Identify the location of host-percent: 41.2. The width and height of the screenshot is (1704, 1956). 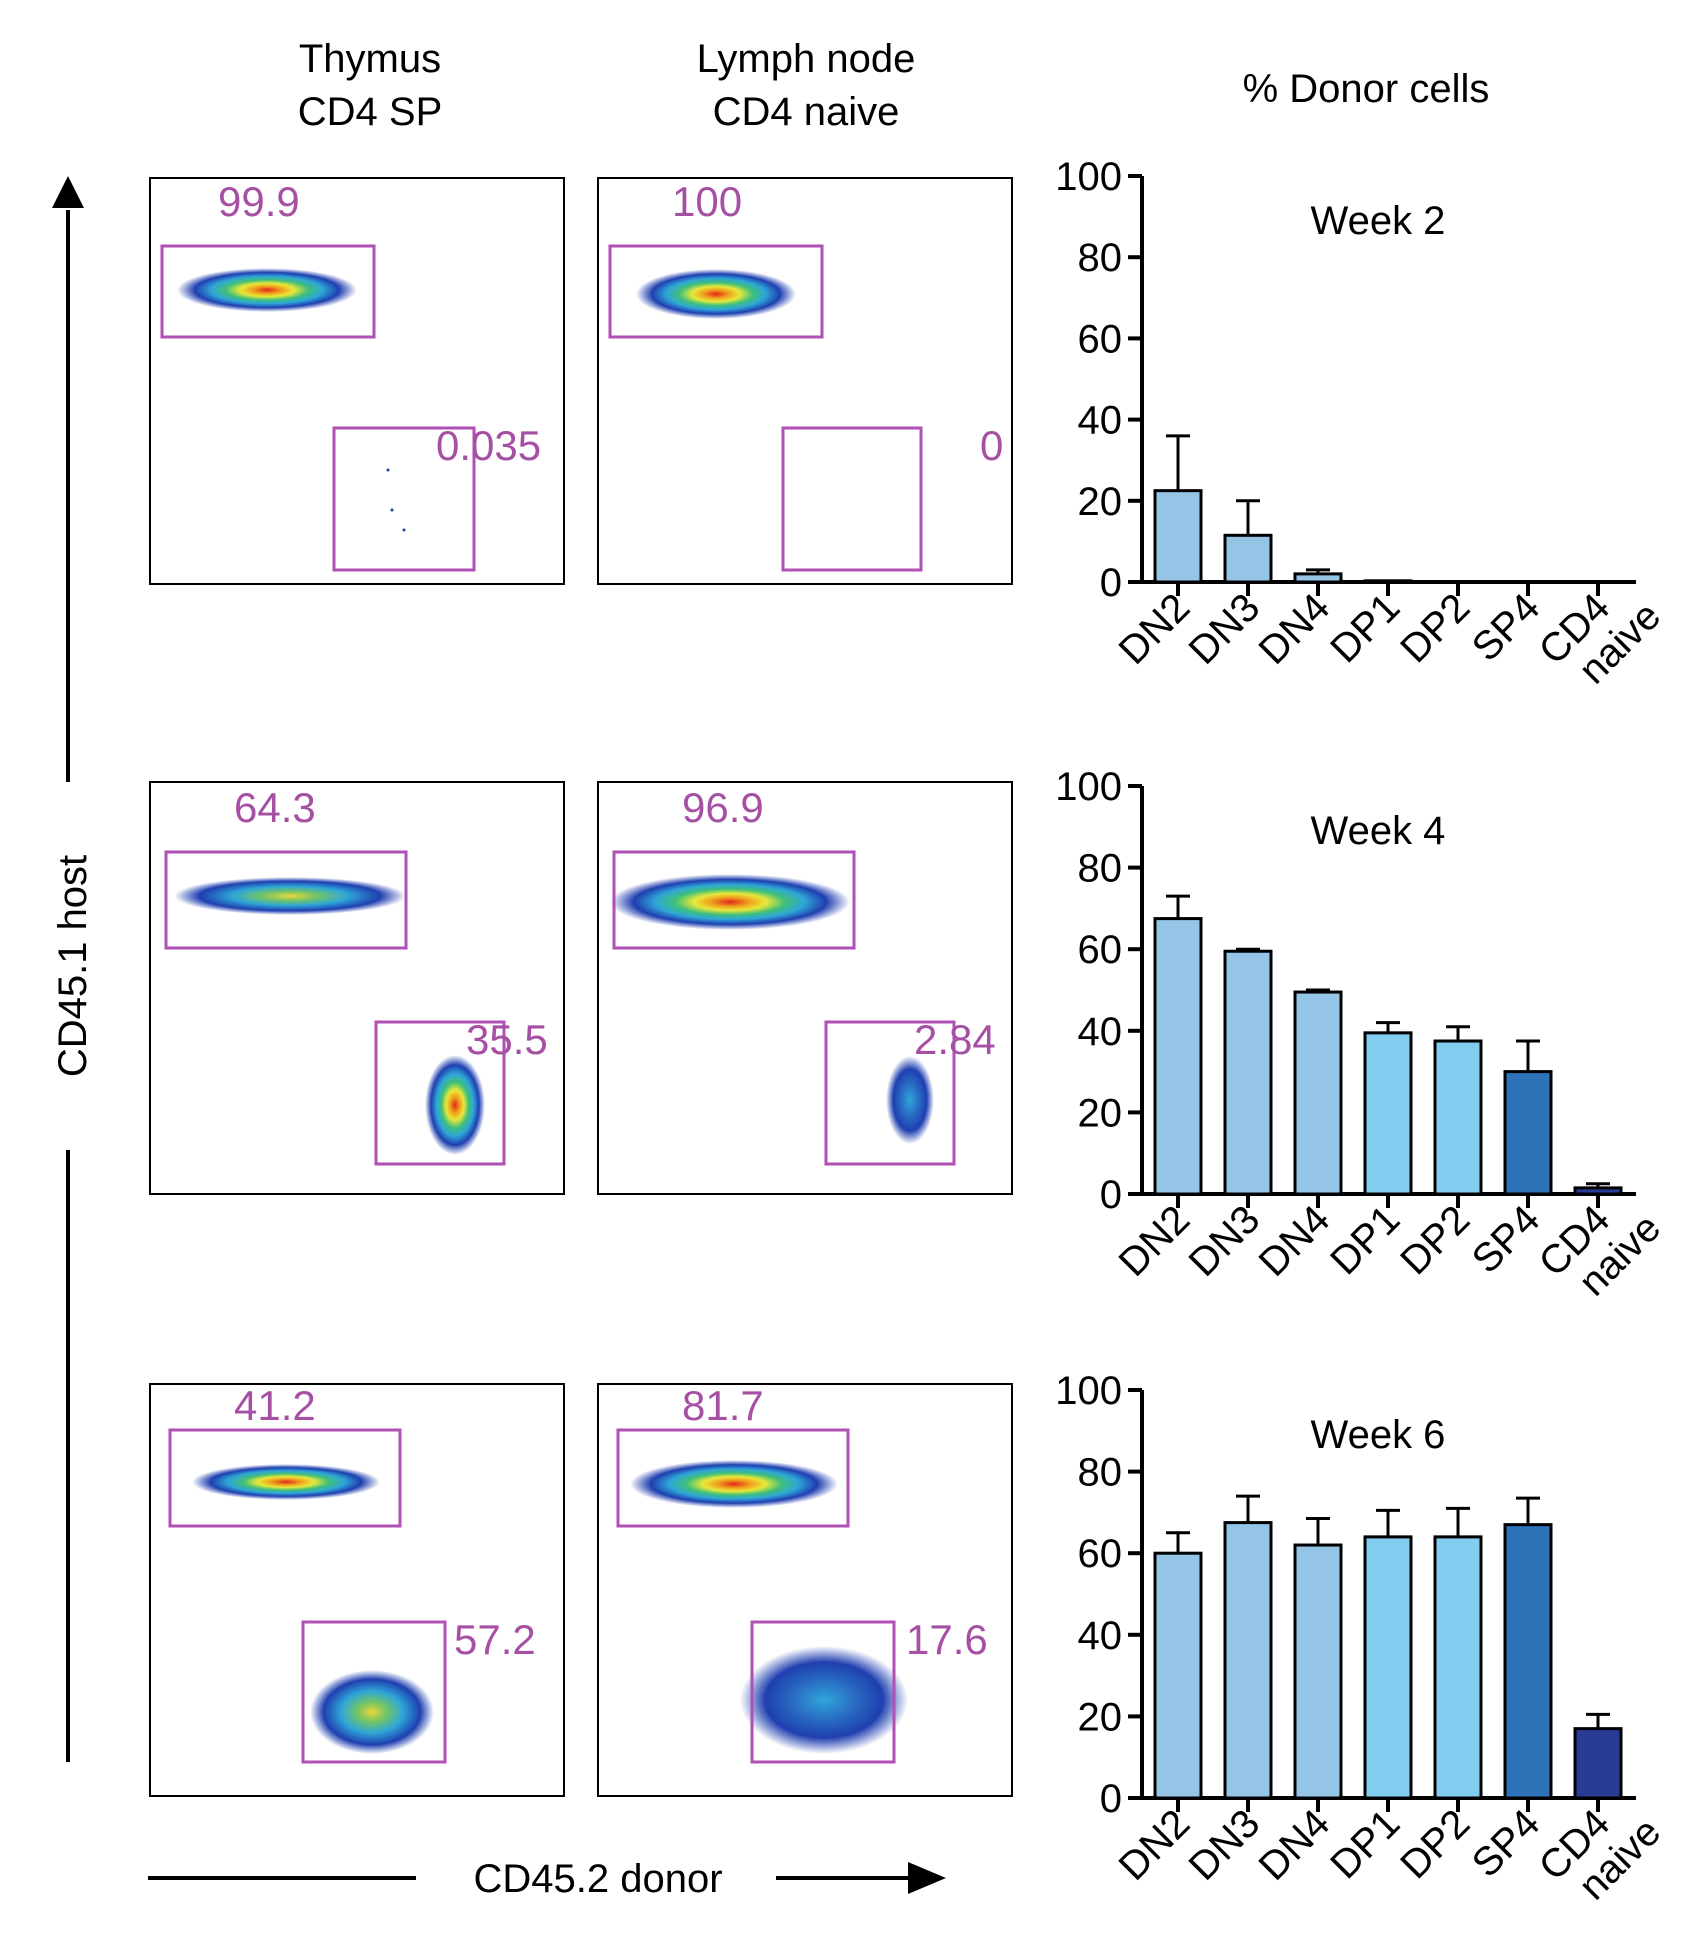
(275, 1405).